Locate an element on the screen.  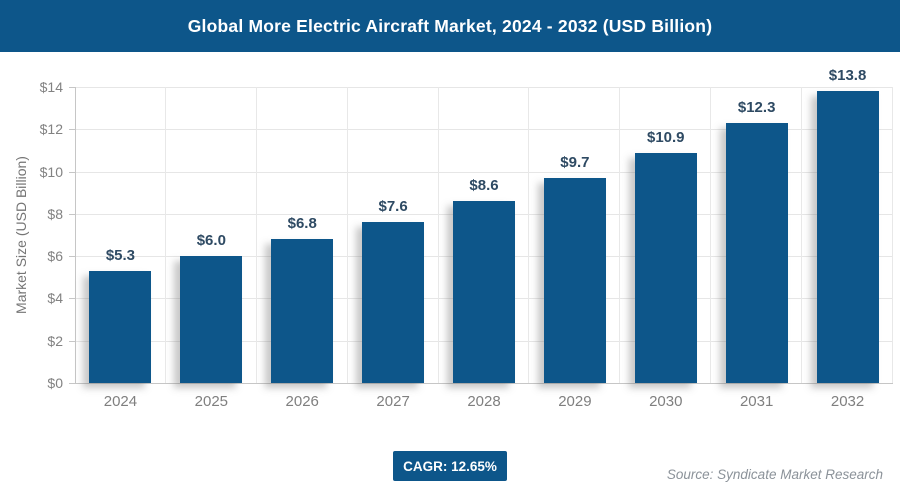
x-tick-label: 2027 is located at coordinates (393, 401).